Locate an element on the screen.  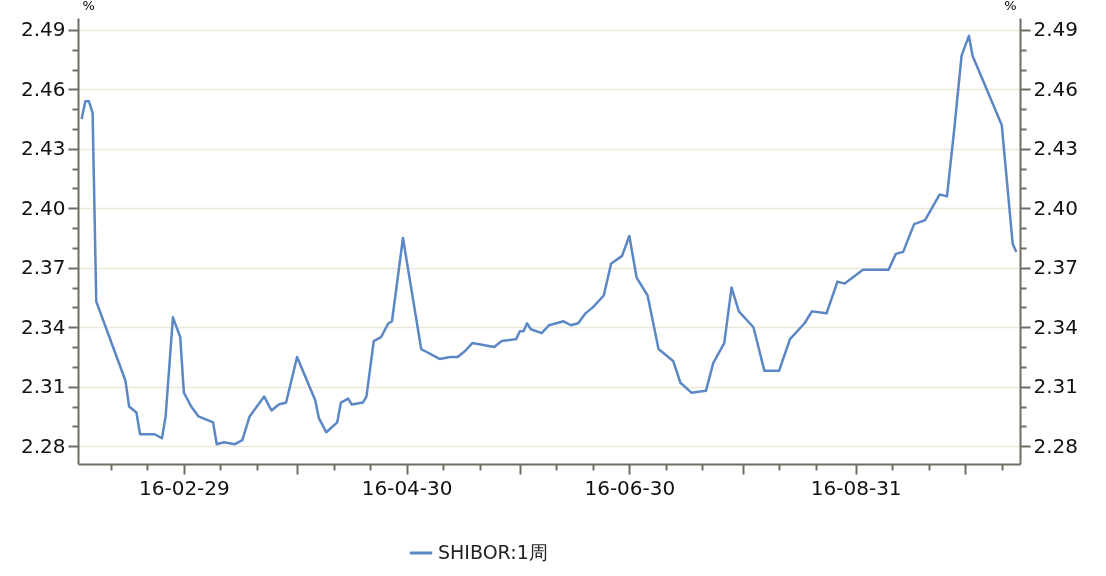
y-tick-label: 2.46 is located at coordinates (43, 88).